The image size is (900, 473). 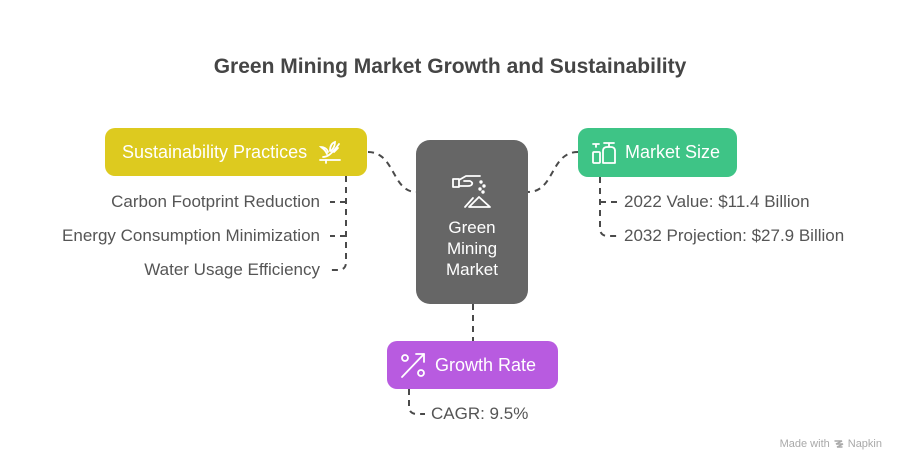 What do you see at coordinates (472, 227) in the screenshot?
I see `center-label-line-1: Green` at bounding box center [472, 227].